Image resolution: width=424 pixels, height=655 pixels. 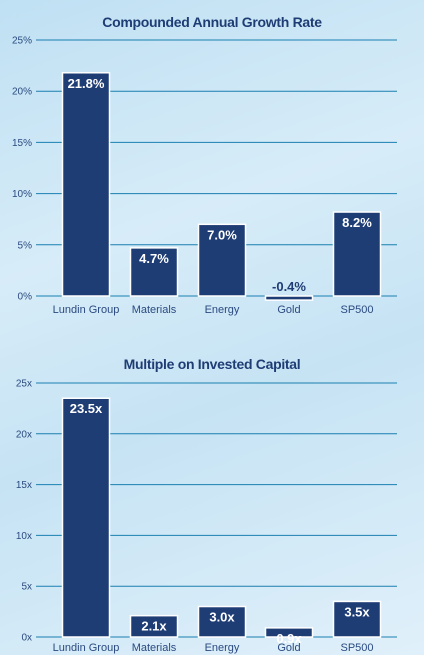 I want to click on moic-bar-gold, so click(x=289, y=632).